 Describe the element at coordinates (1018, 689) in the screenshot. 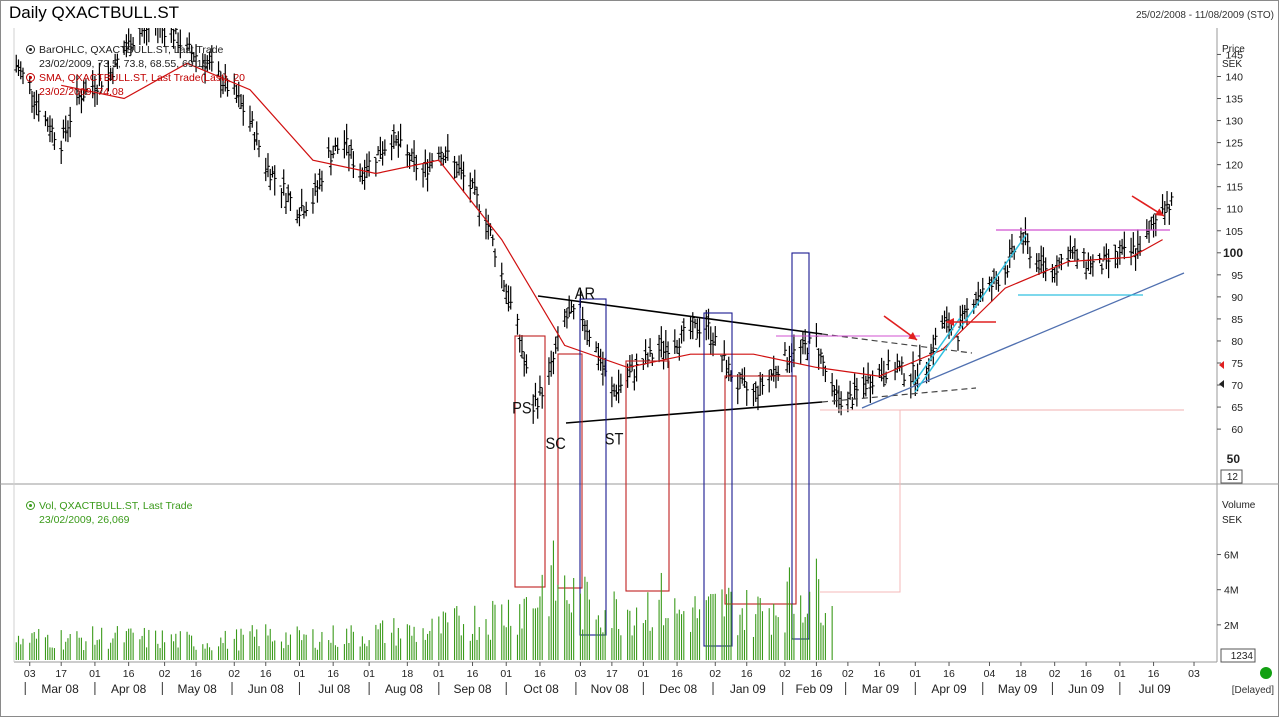

I see `x-month-label: May 09` at that location.